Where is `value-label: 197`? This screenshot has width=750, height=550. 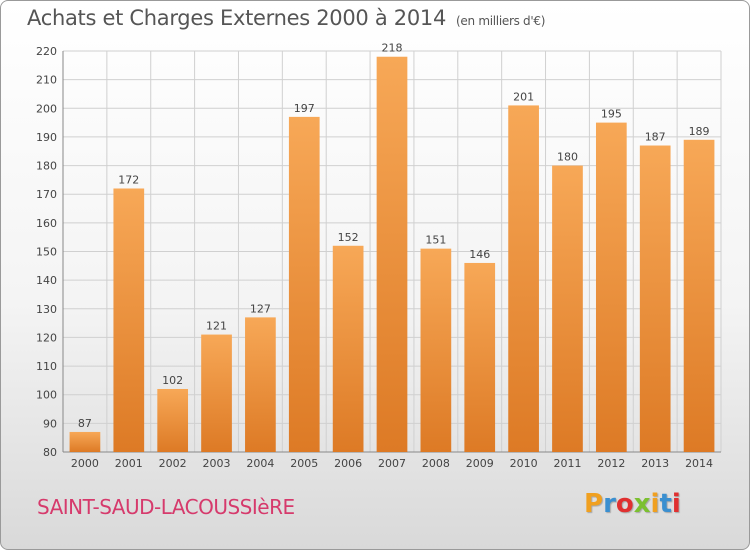 value-label: 197 is located at coordinates (304, 108).